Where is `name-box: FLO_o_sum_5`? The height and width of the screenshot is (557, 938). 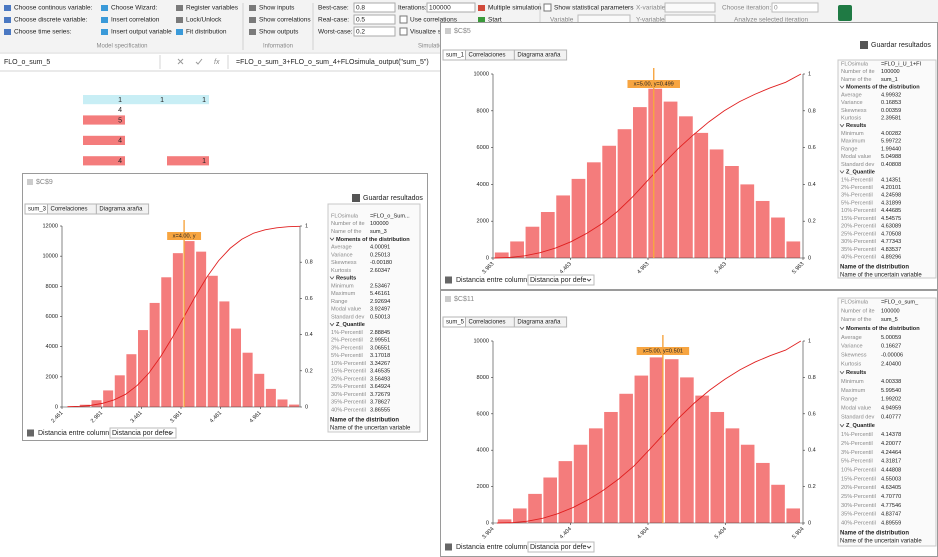
name-box: FLO_o_sum_5 is located at coordinates (27, 62).